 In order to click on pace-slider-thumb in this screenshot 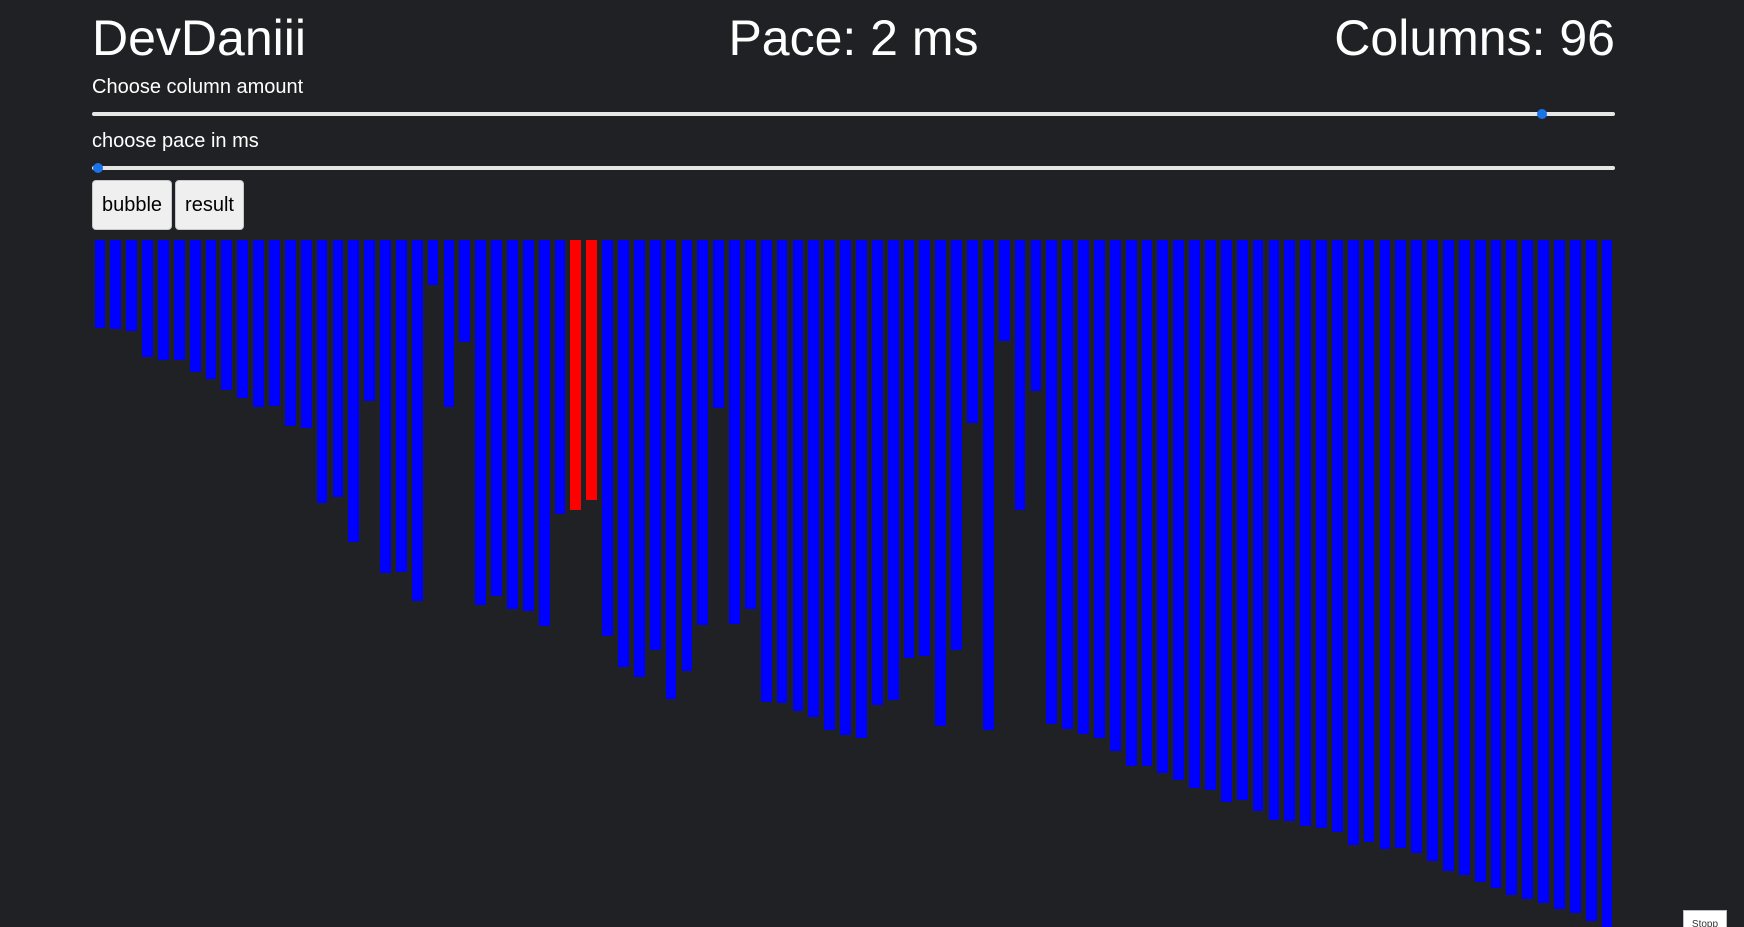, I will do `click(98, 168)`.